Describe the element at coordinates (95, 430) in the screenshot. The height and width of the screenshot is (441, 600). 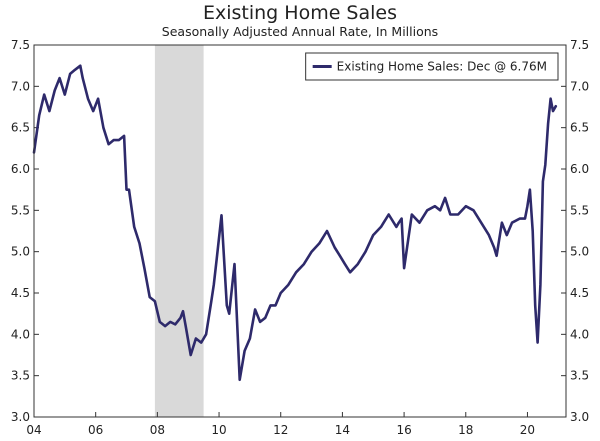
I see `x-tick-label: 06` at that location.